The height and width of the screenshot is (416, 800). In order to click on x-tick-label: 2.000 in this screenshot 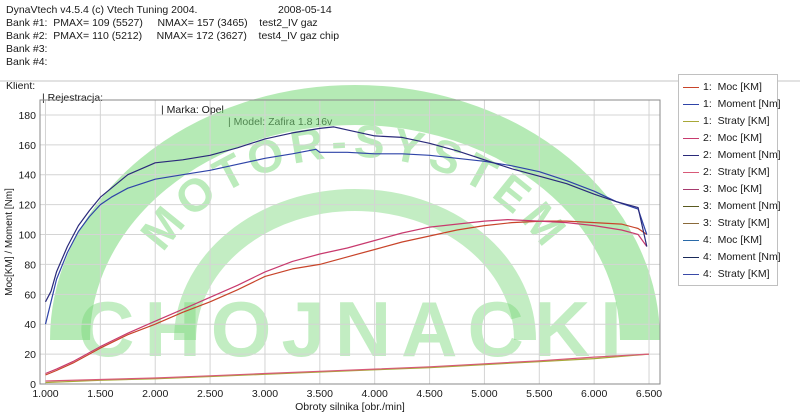, I will do `click(155, 394)`.